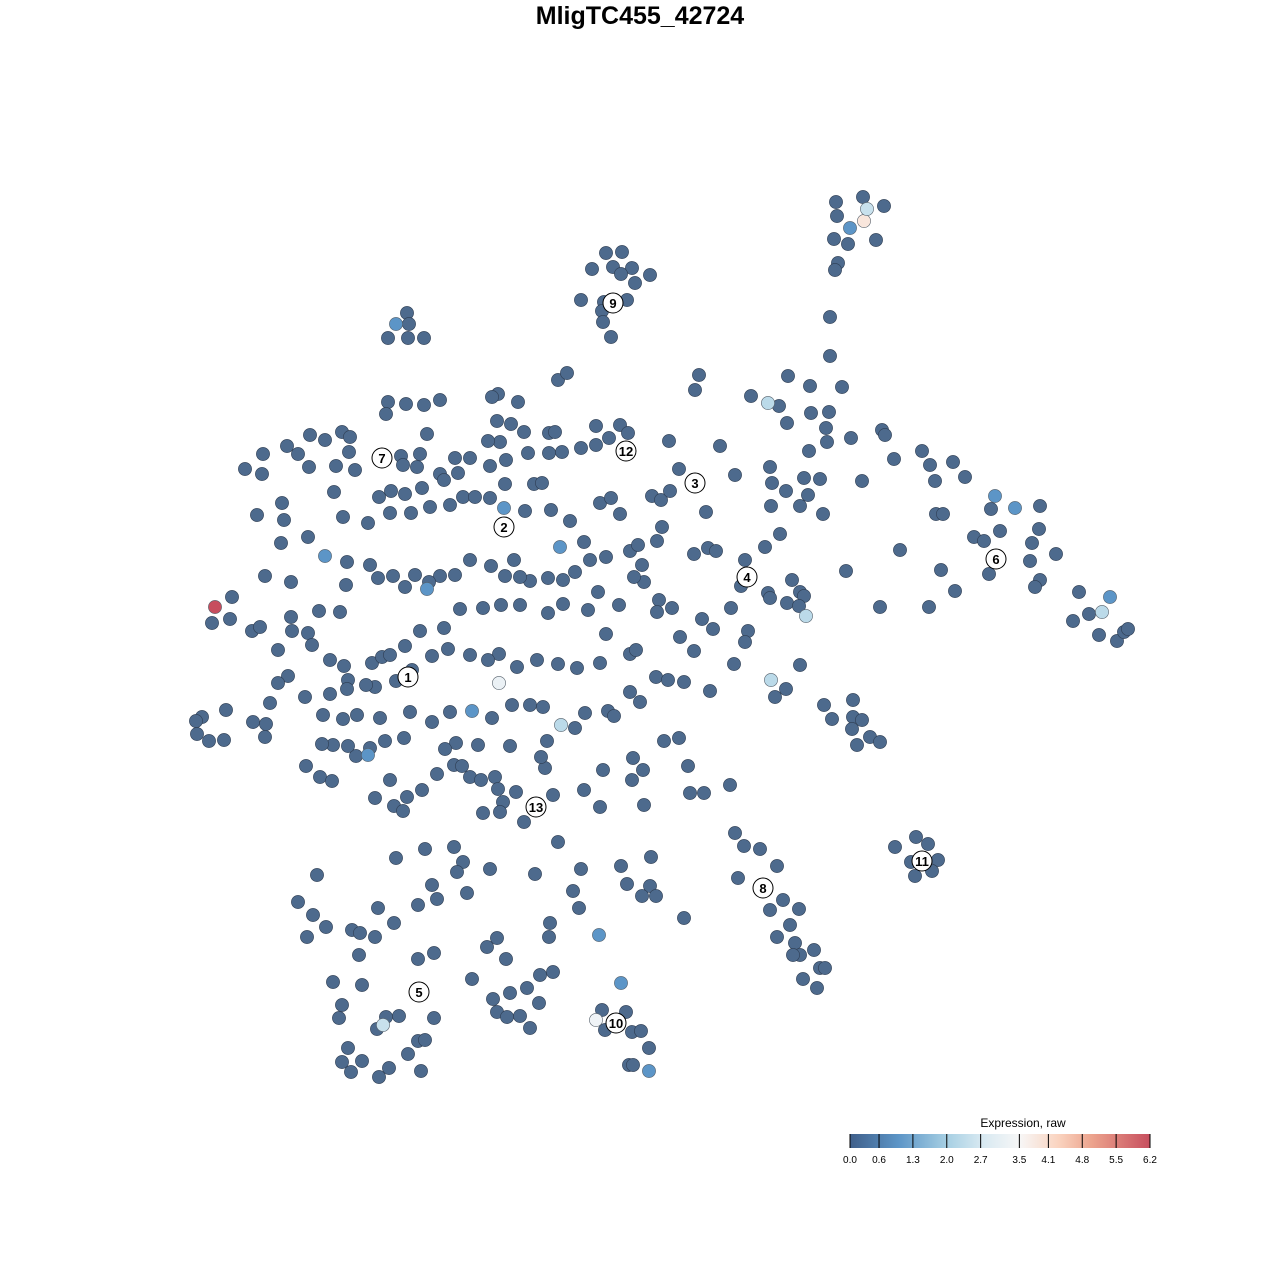 The width and height of the screenshot is (1280, 1280). What do you see at coordinates (947, 1160) in the screenshot?
I see `legend-tick-label: 2.0` at bounding box center [947, 1160].